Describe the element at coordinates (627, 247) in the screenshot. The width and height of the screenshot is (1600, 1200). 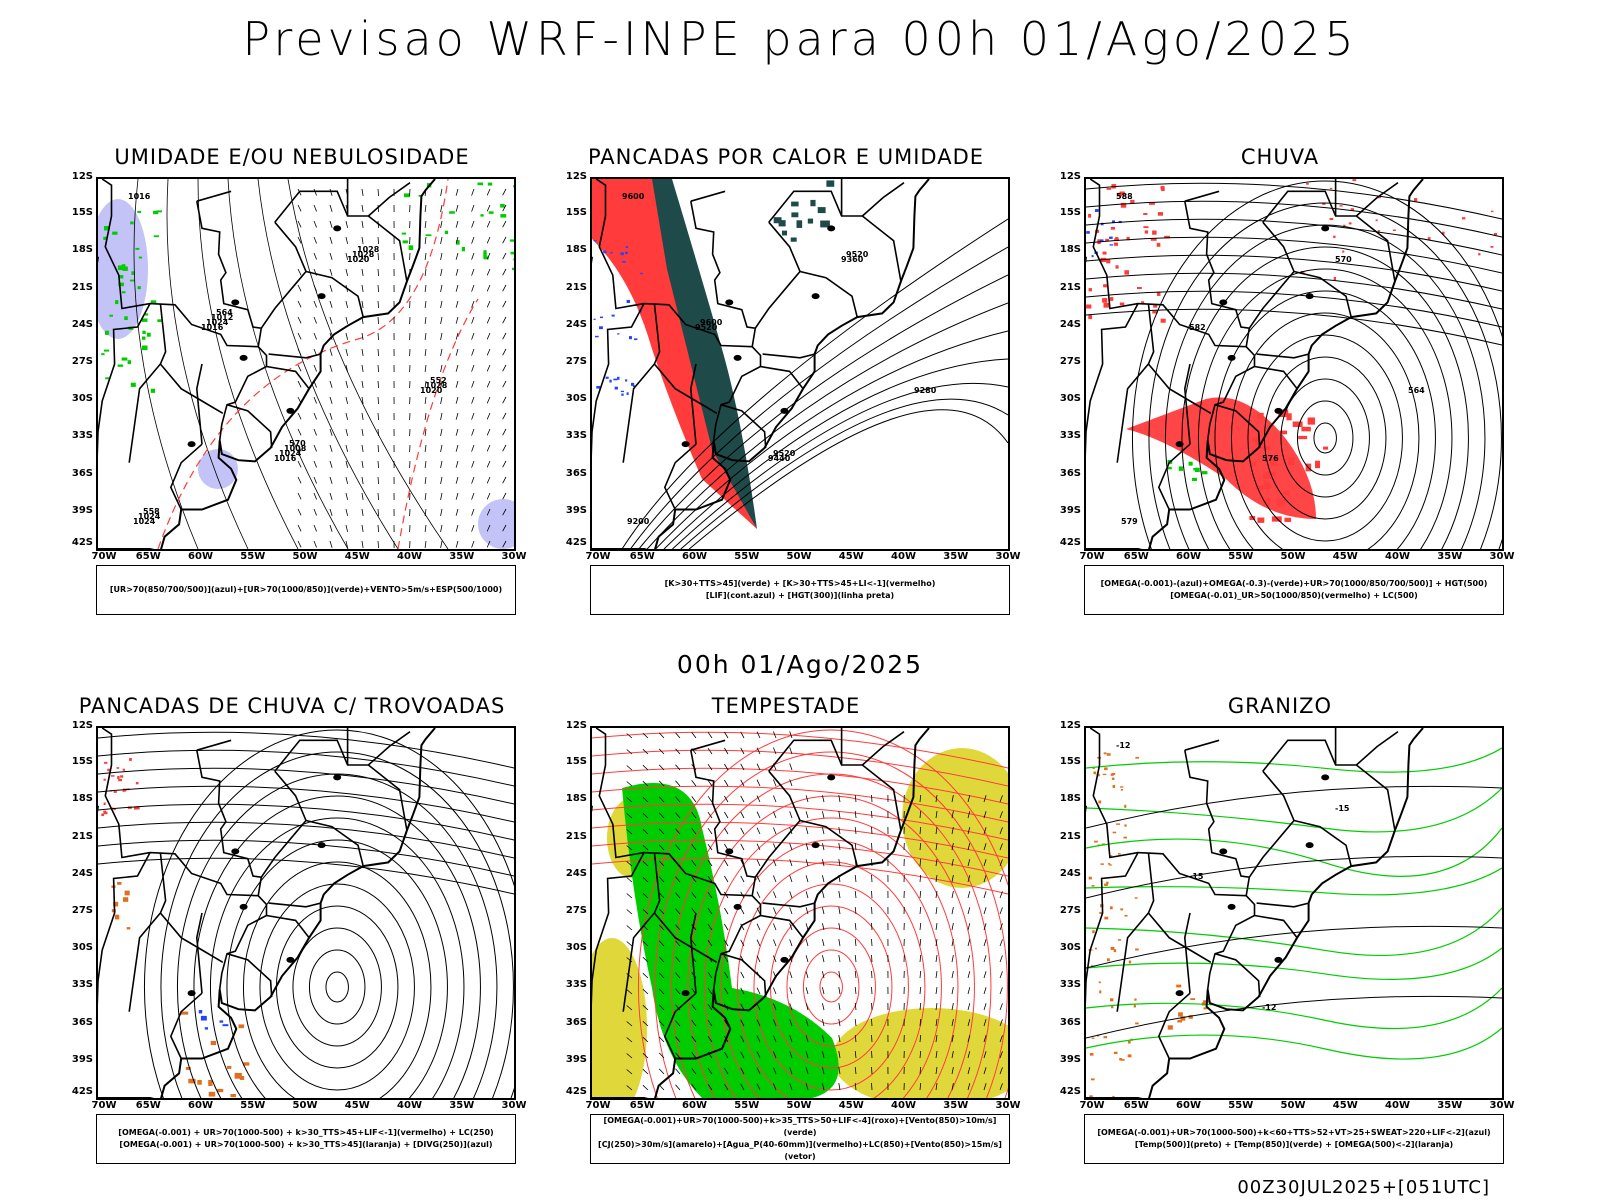
I see `lif-blue-contour` at that location.